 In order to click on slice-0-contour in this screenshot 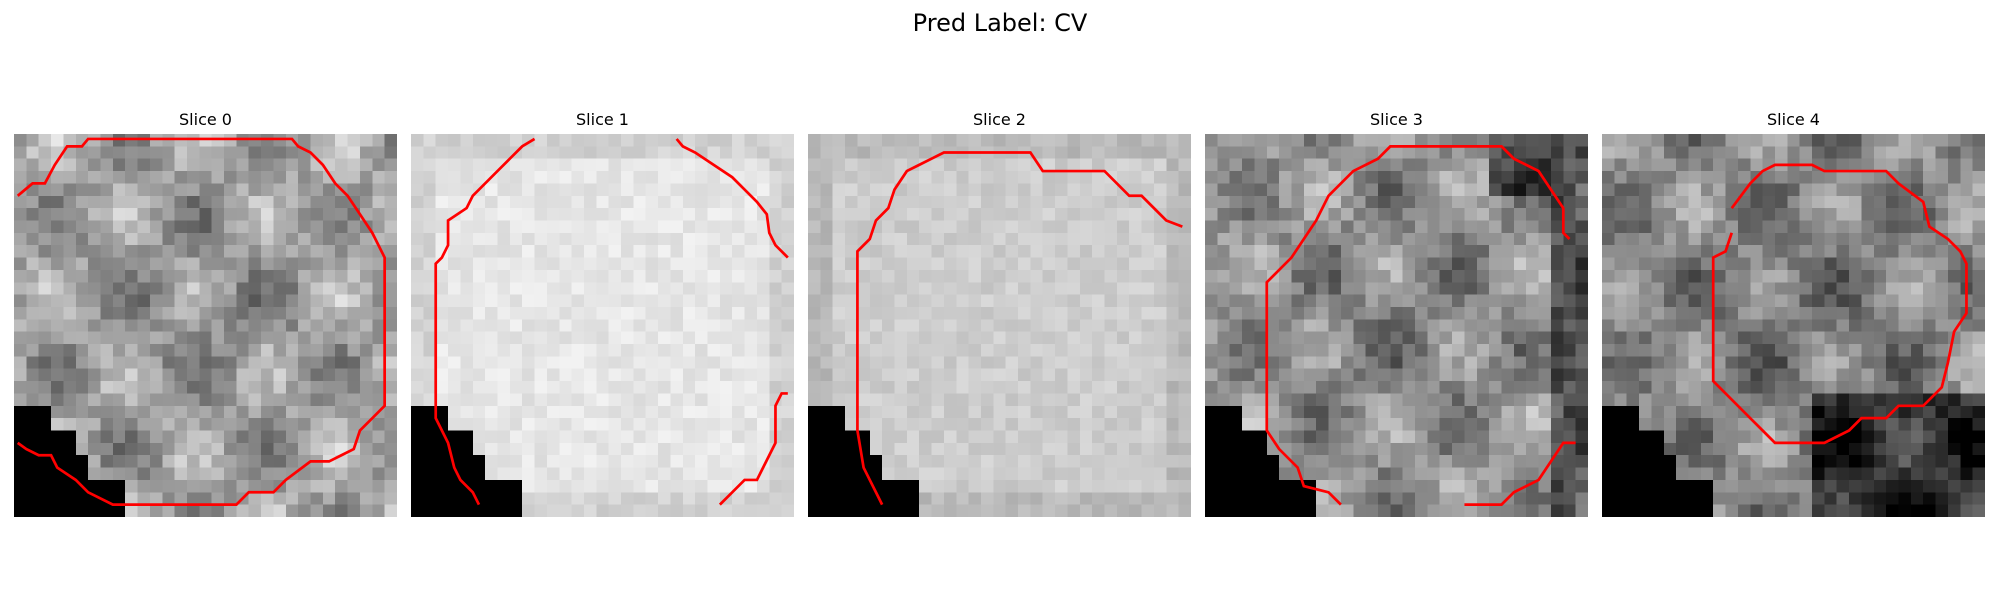, I will do `click(201, 322)`.